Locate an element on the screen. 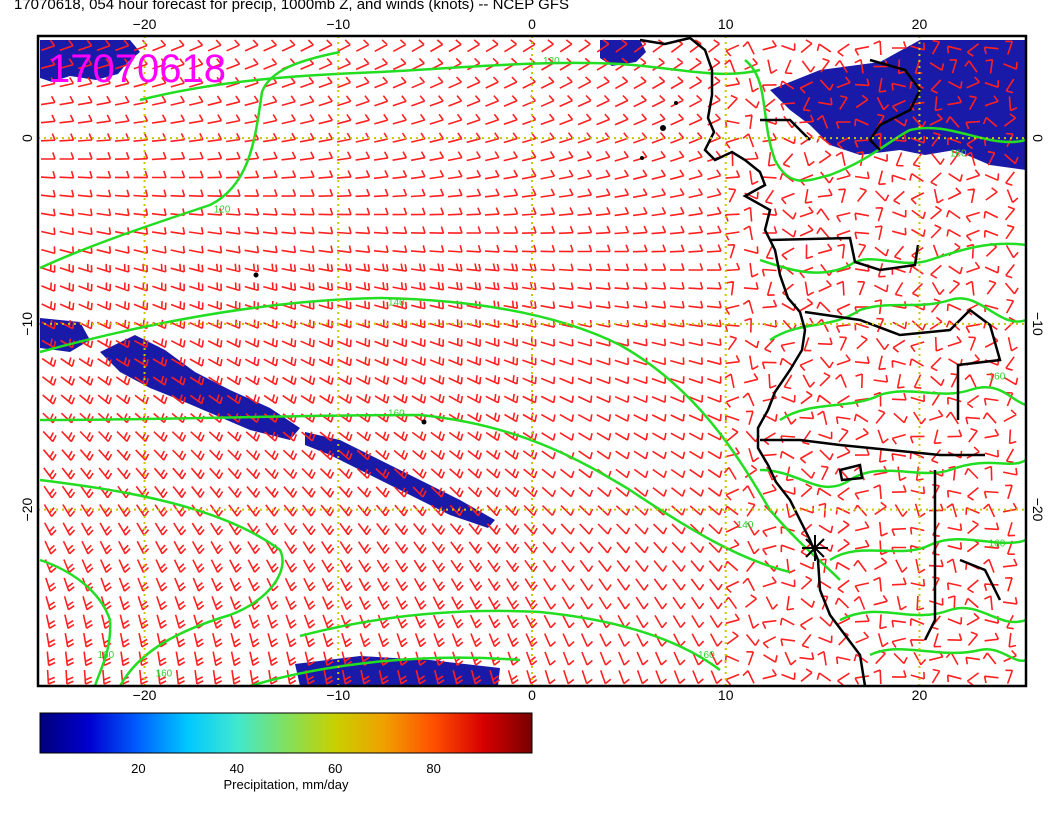  precip-band-west is located at coordinates (200, 387).